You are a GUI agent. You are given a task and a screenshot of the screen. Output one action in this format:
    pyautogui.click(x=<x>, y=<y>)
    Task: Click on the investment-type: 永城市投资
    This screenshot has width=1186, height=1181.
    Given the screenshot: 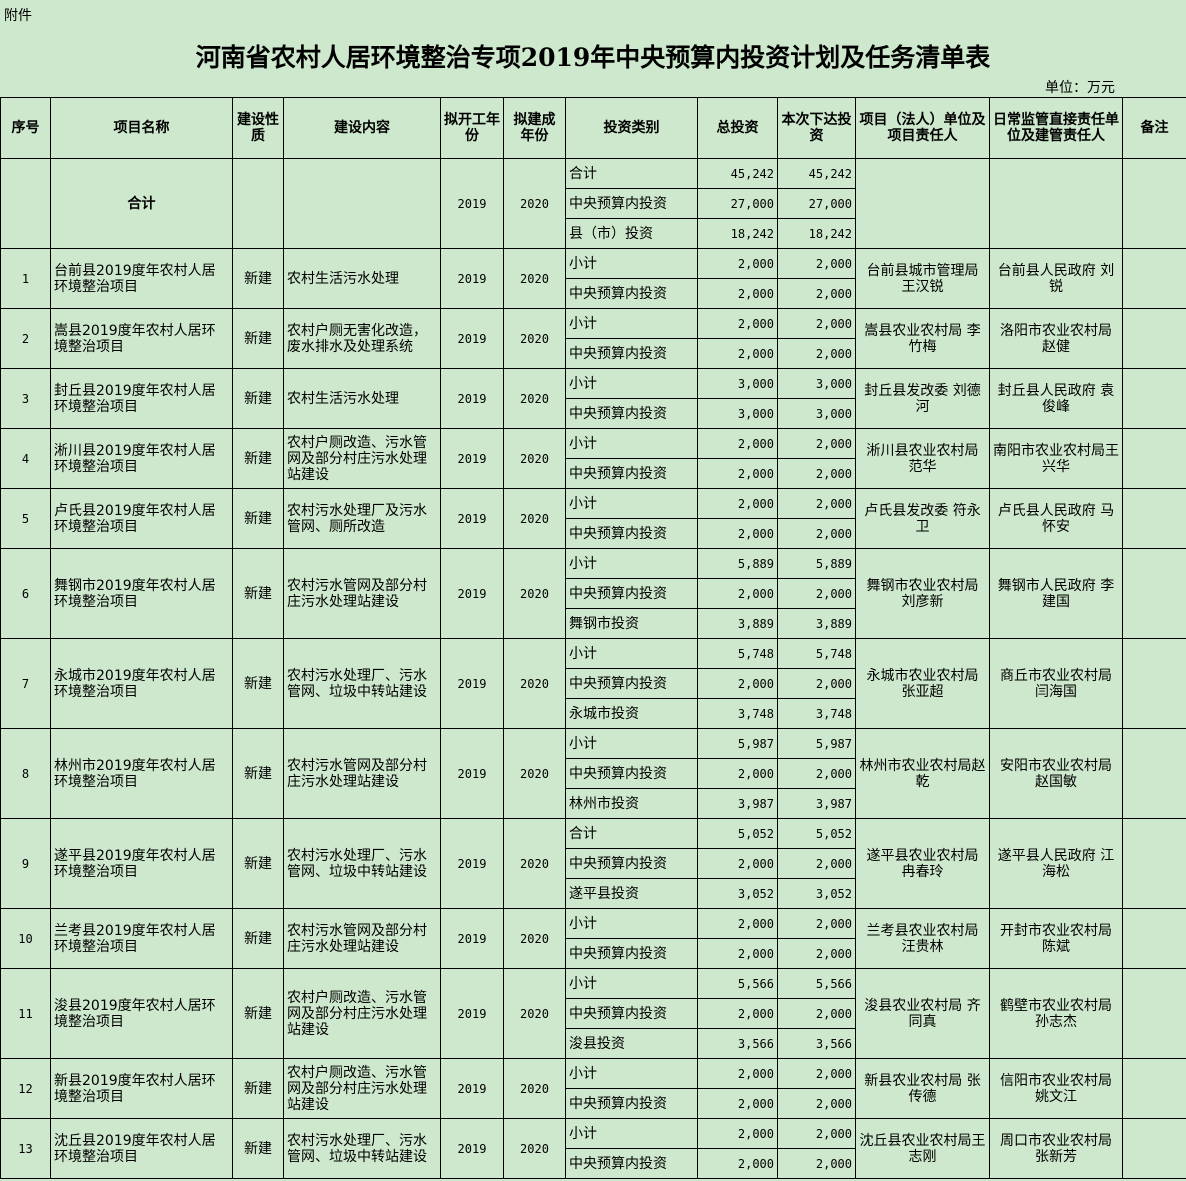 What is the action you would take?
    pyautogui.click(x=631, y=713)
    